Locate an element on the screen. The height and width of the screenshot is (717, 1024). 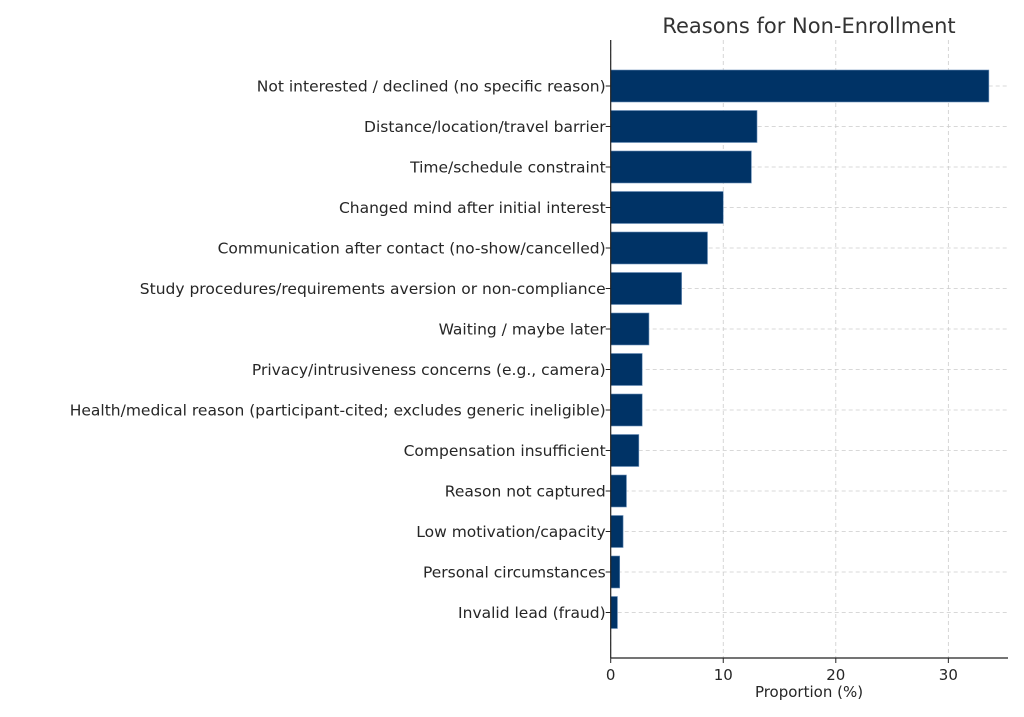
y-tick-label: Changed mind after initial interest is located at coordinates (472, 208).